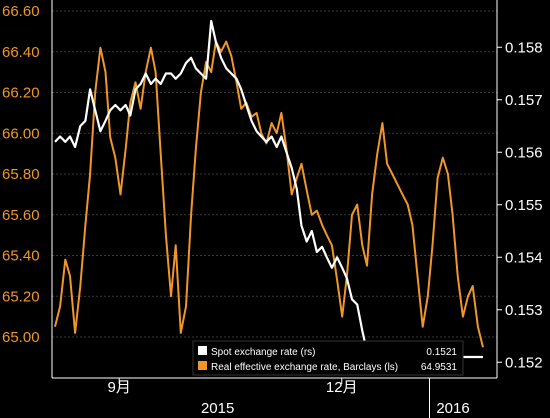  Describe the element at coordinates (524, 205) in the screenshot. I see `right-tick-label: 0.155` at that location.